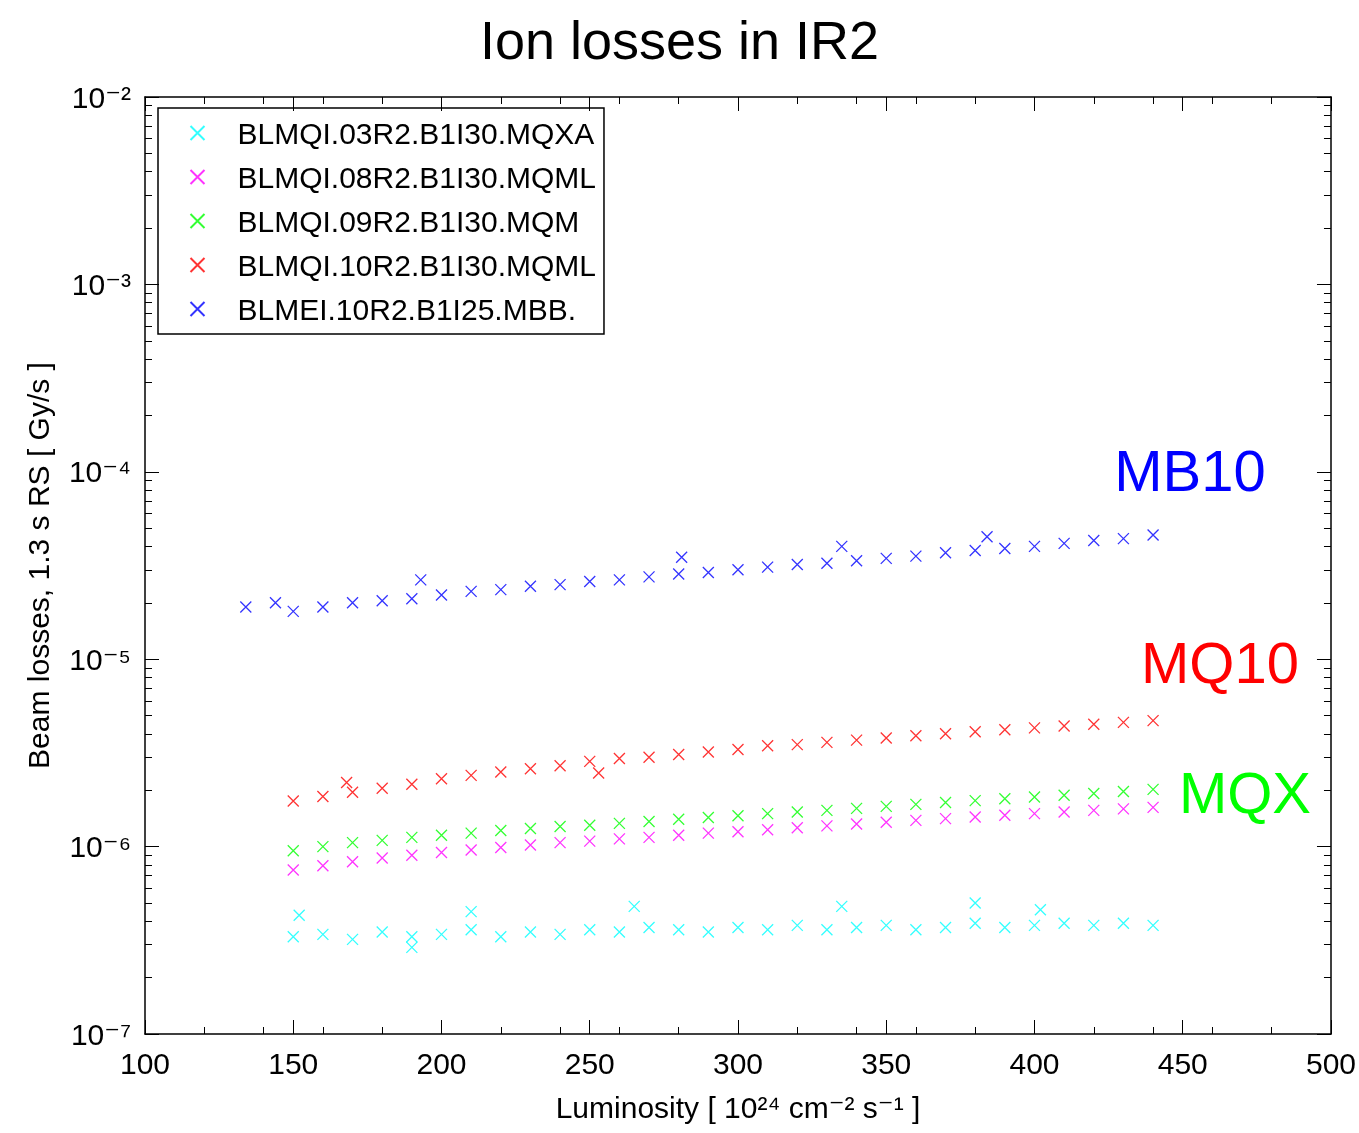 The image size is (1359, 1133). Describe the element at coordinates (1245, 792) in the screenshot. I see `annotation: MQX` at that location.